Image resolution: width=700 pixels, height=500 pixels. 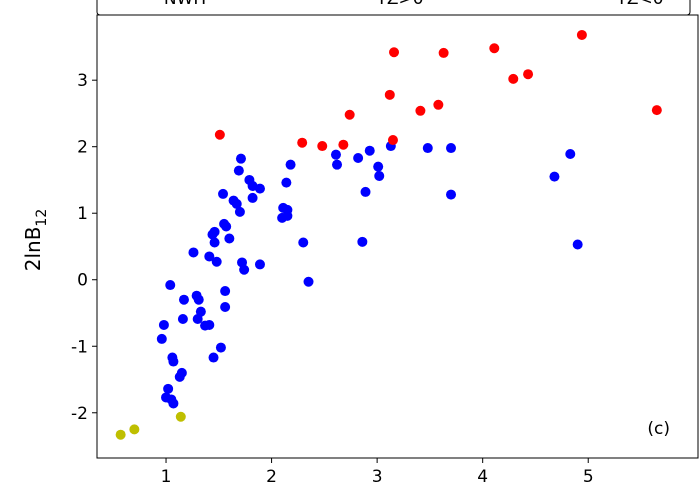 I want to click on legend-label: NWH, so click(x=185, y=4).